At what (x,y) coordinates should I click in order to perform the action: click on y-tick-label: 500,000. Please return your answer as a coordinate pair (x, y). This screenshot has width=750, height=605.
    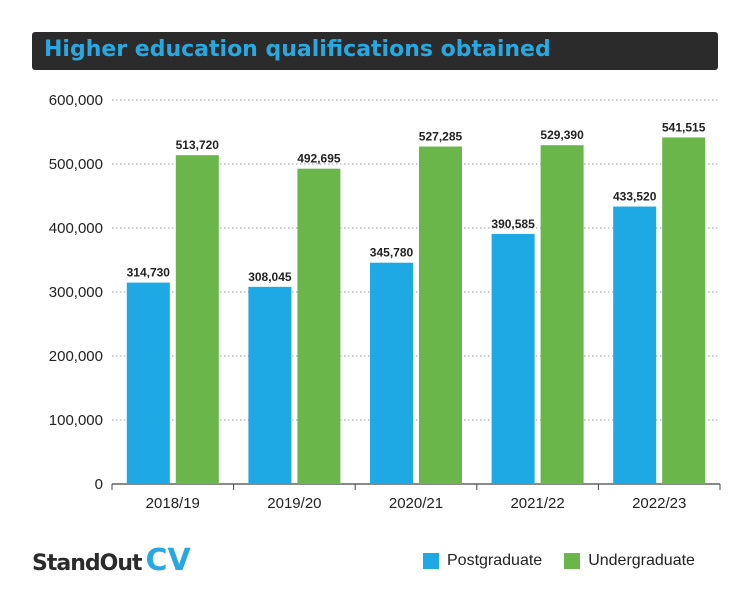
    Looking at the image, I should click on (76, 164).